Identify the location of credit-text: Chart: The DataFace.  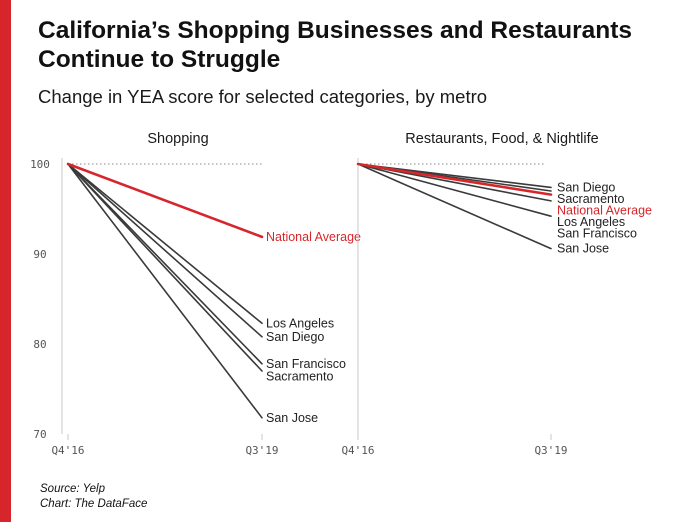
(94, 504).